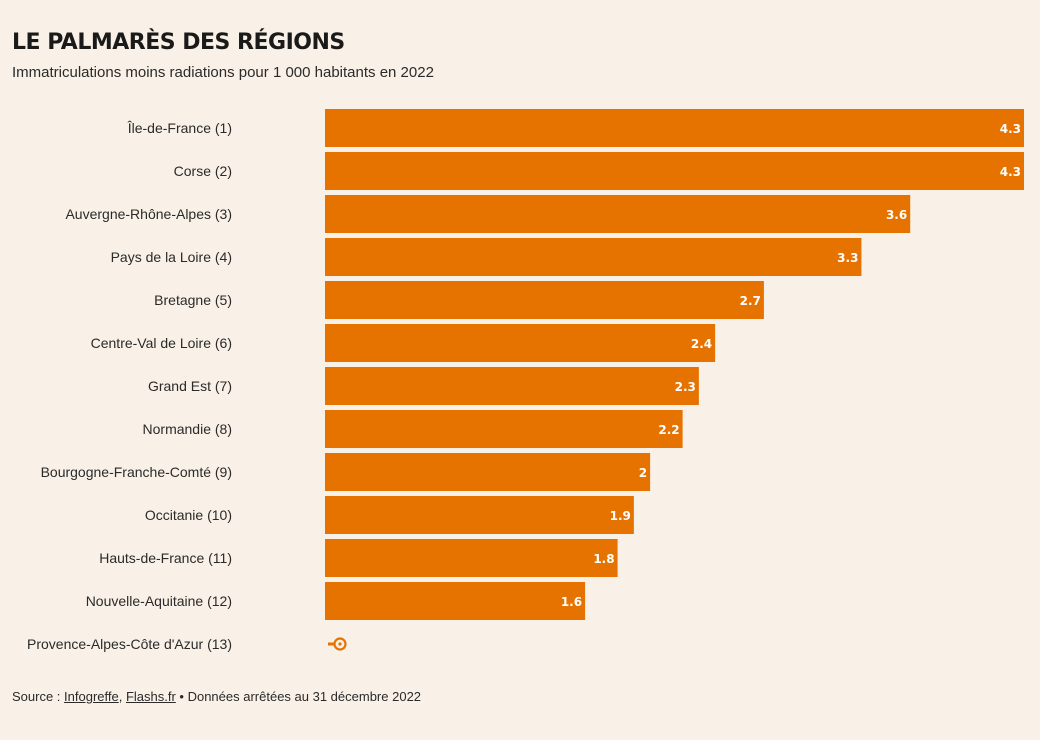  Describe the element at coordinates (337, 644) in the screenshot. I see `key-icon` at that location.